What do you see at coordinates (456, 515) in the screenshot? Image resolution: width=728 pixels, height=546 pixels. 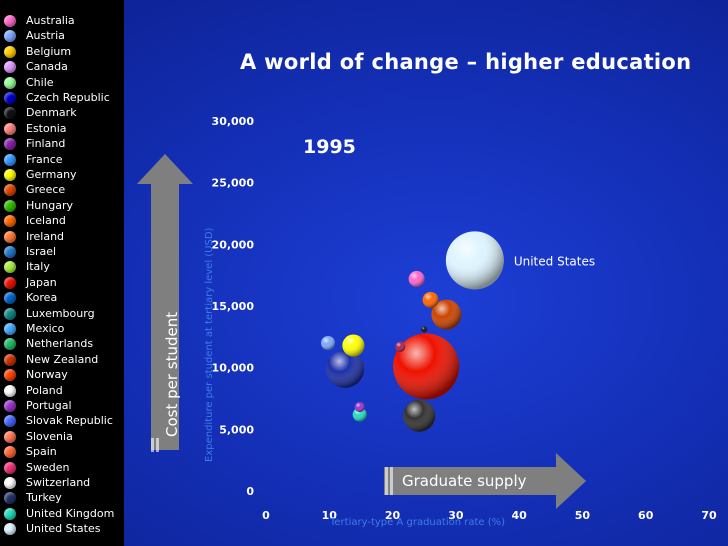 I see `x-tick-label: 30` at bounding box center [456, 515].